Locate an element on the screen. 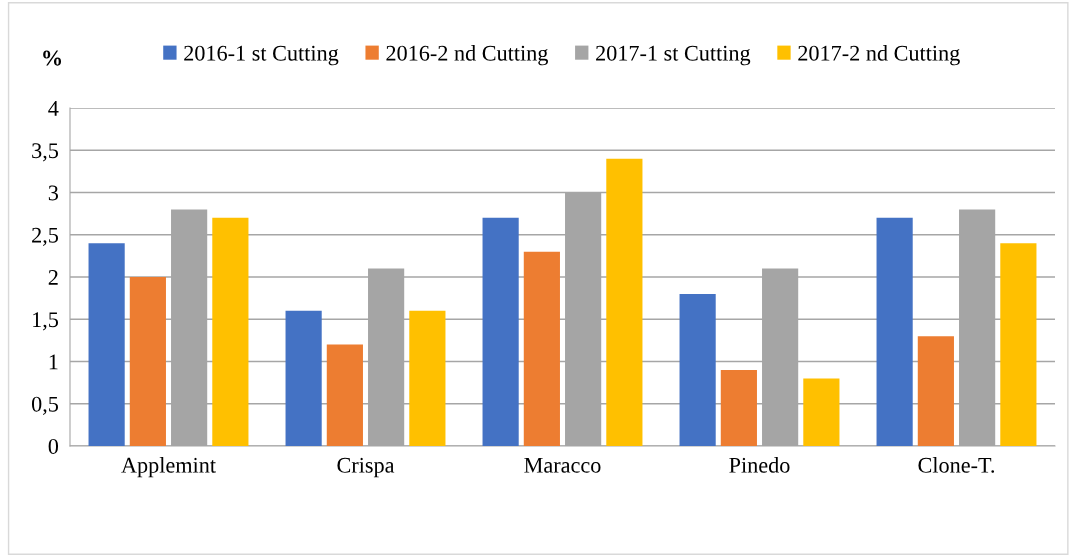  y-tick-label: 1 is located at coordinates (53, 362).